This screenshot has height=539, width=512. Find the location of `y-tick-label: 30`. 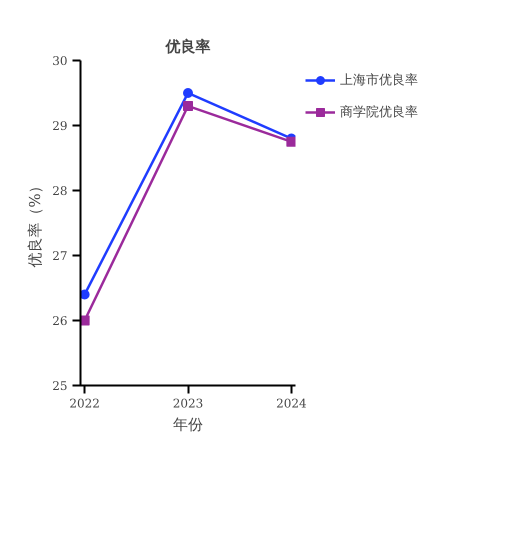

y-tick-label: 30 is located at coordinates (60, 61).